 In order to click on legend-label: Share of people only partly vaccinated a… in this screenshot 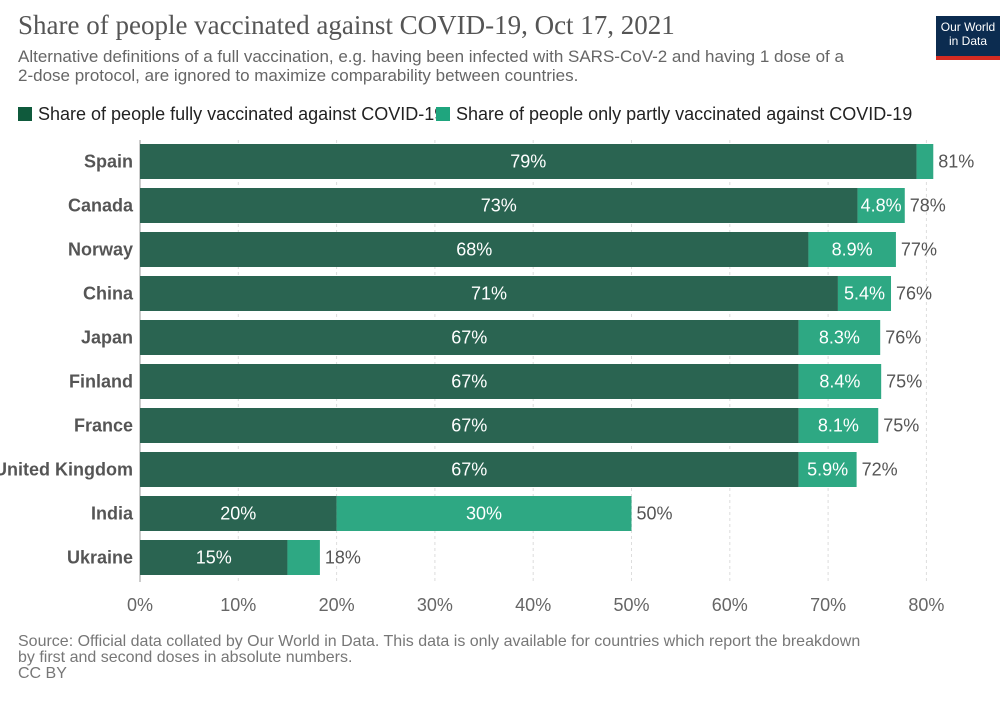, I will do `click(684, 114)`.